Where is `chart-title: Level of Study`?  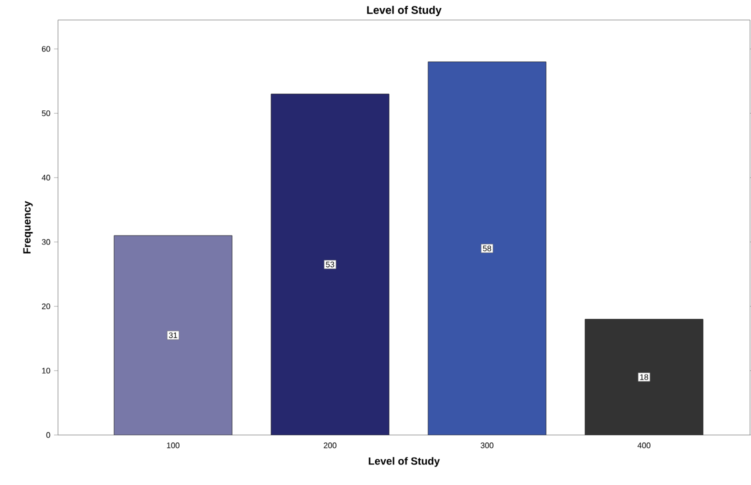 chart-title: Level of Study is located at coordinates (404, 11).